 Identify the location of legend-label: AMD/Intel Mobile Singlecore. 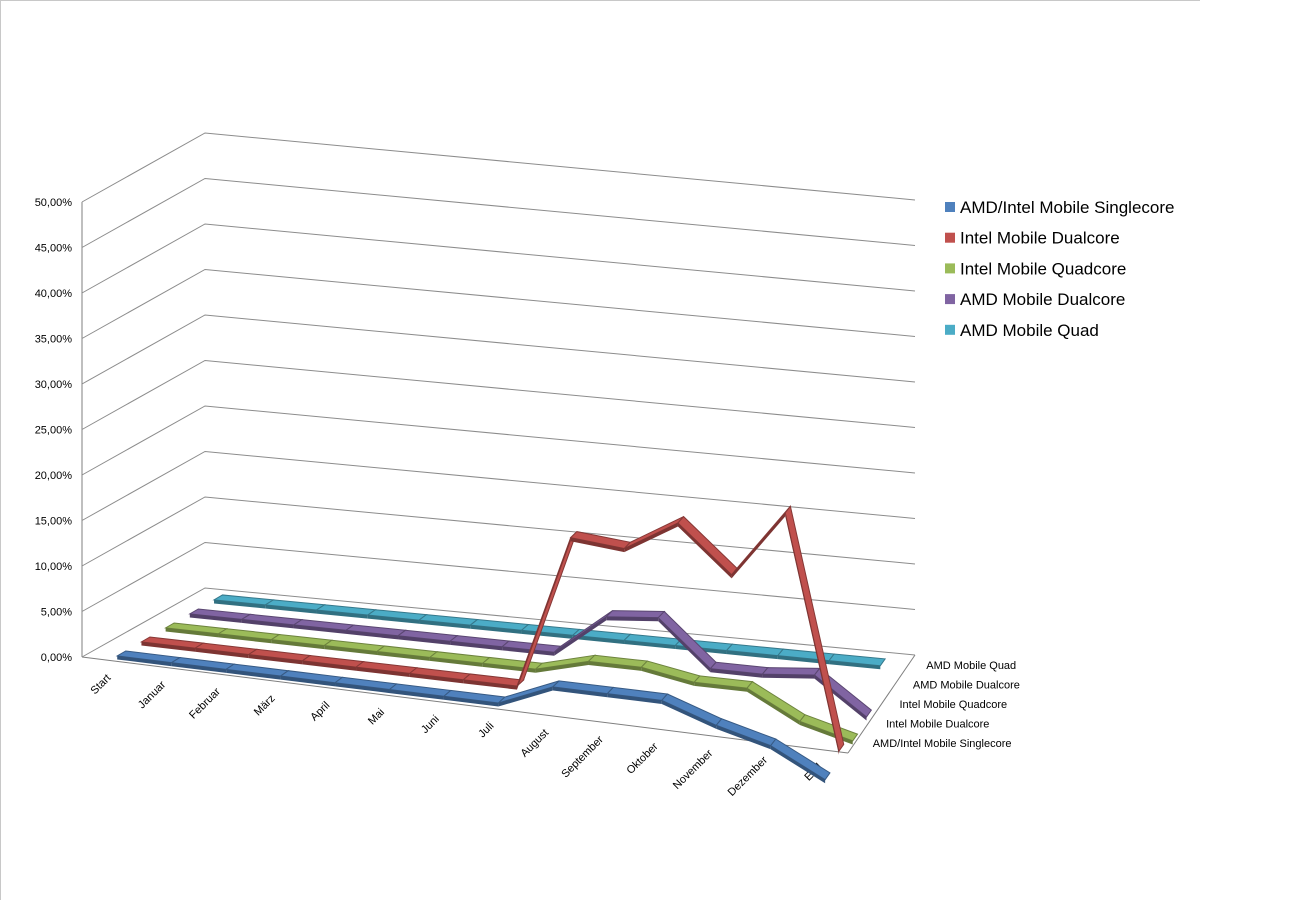
(1067, 207).